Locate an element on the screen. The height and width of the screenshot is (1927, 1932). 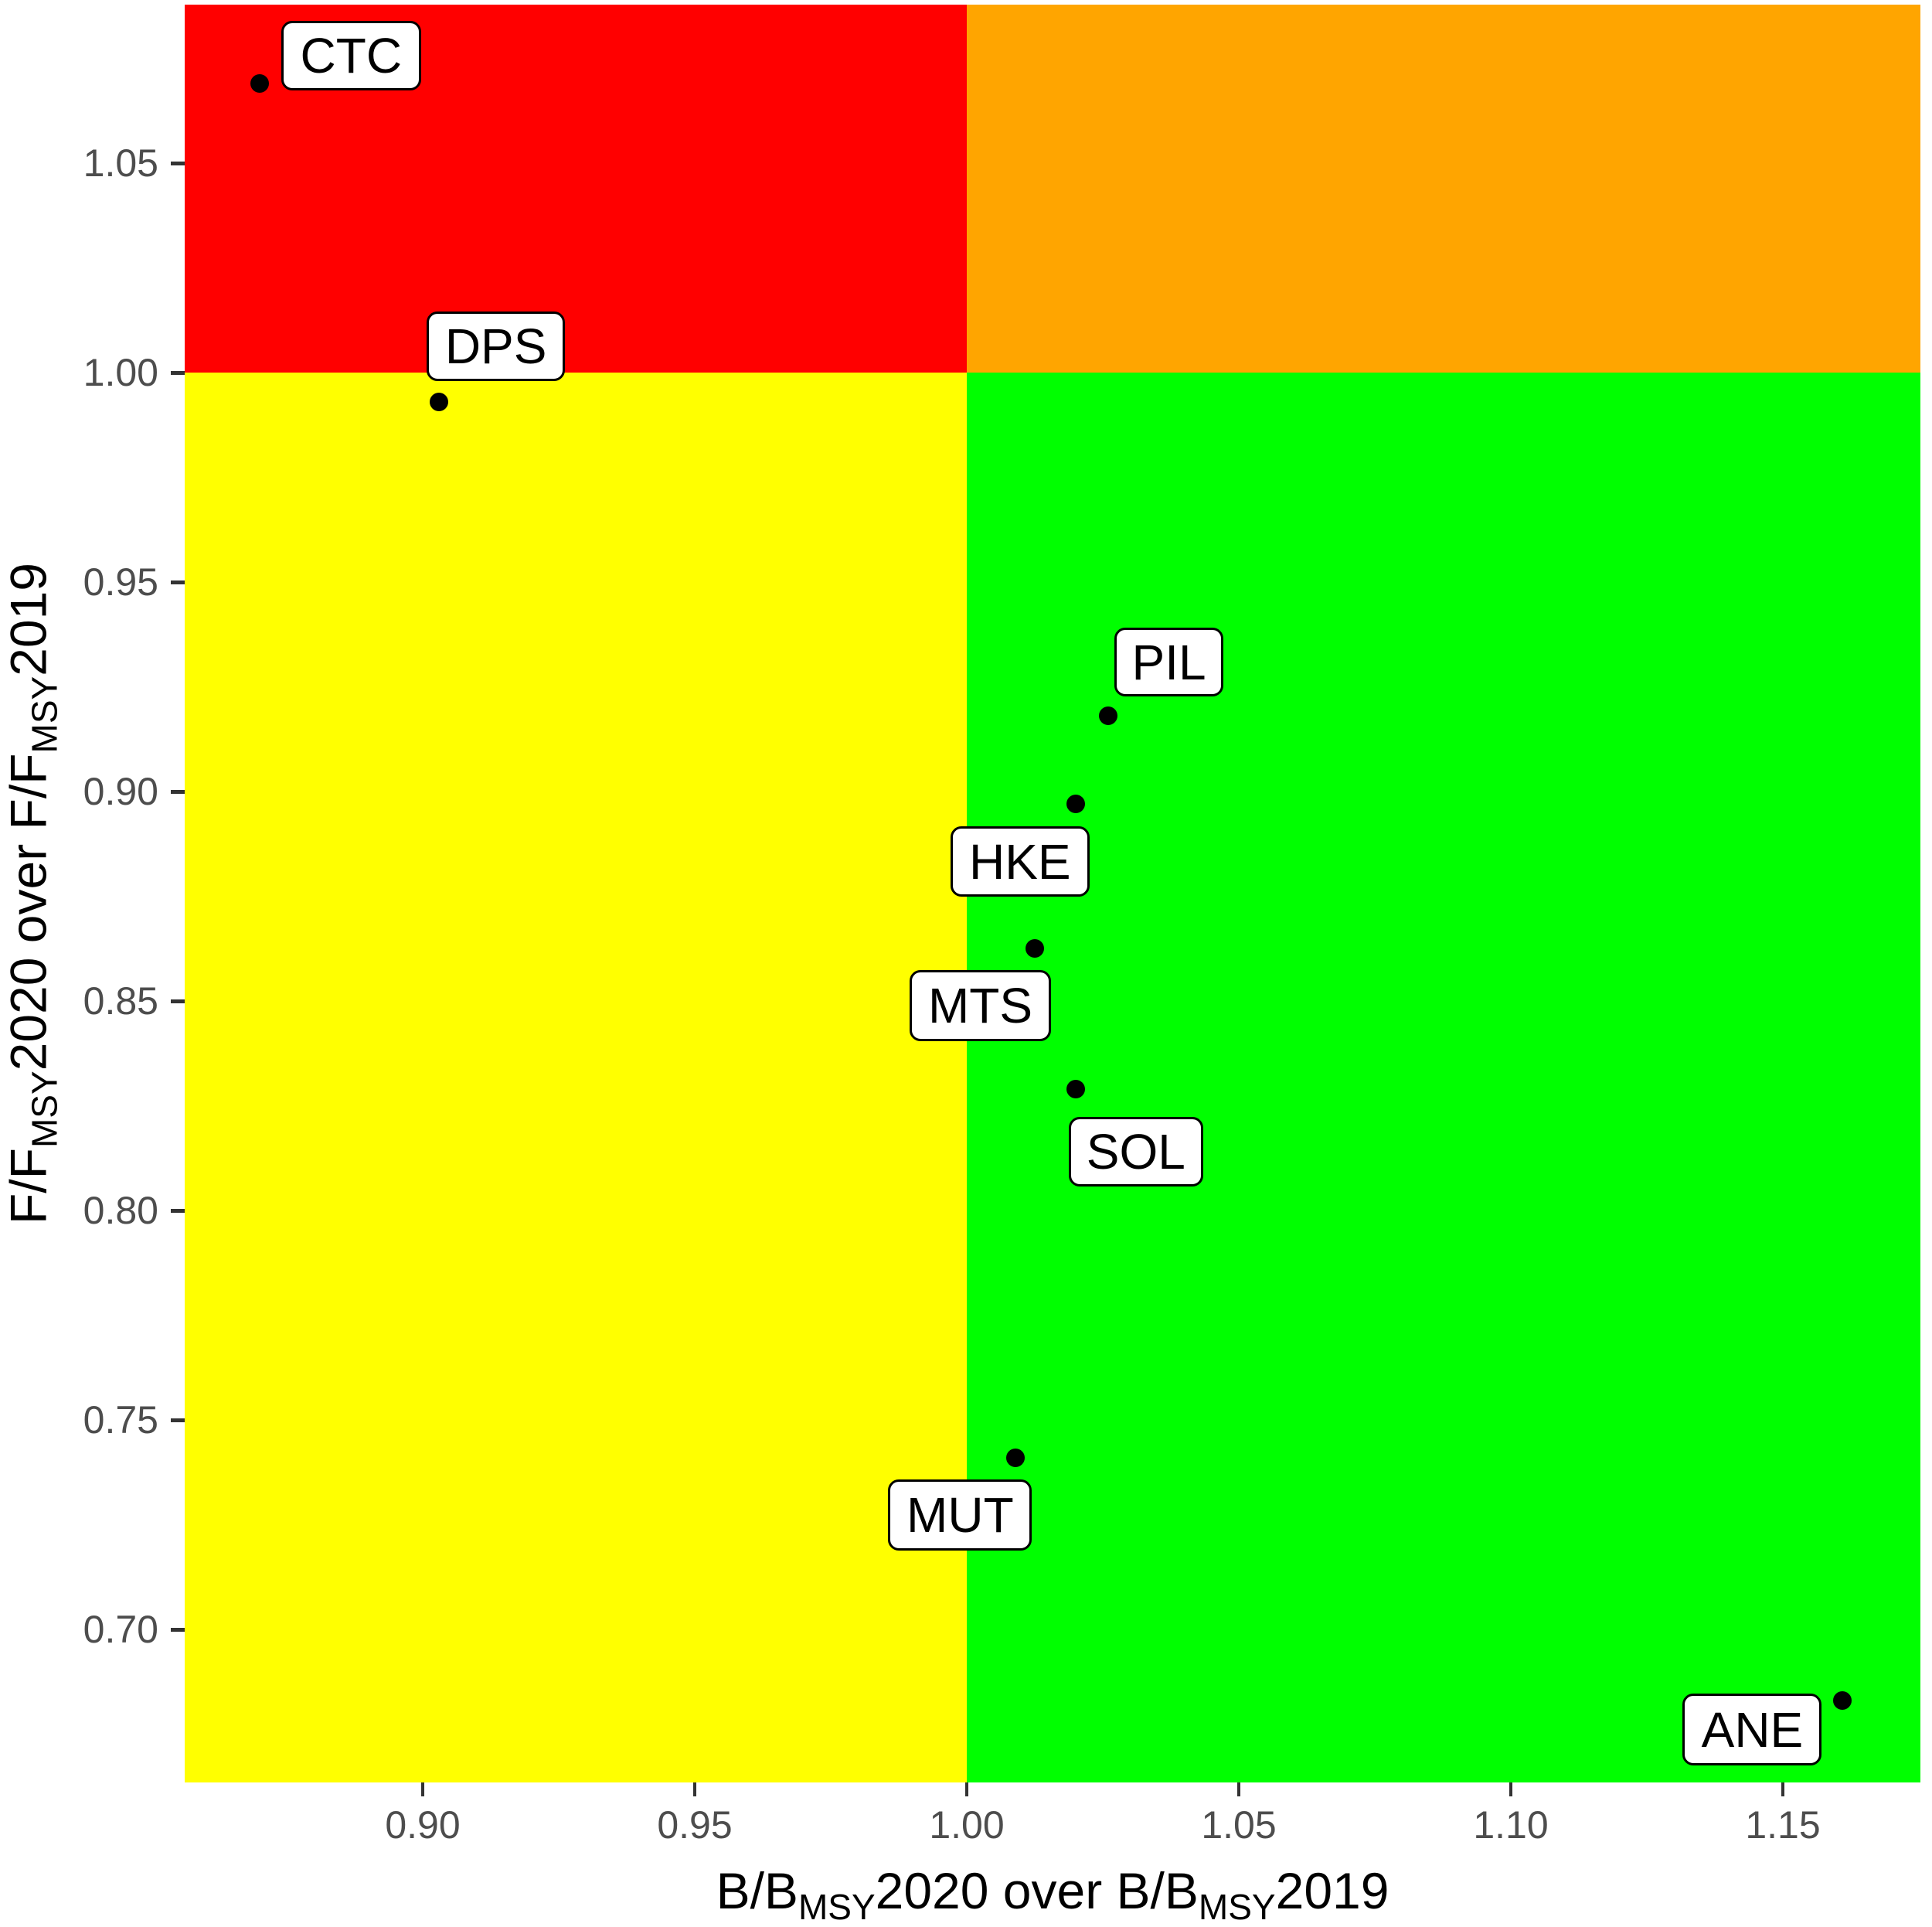
point-label-dps: DPS is located at coordinates (496, 346).